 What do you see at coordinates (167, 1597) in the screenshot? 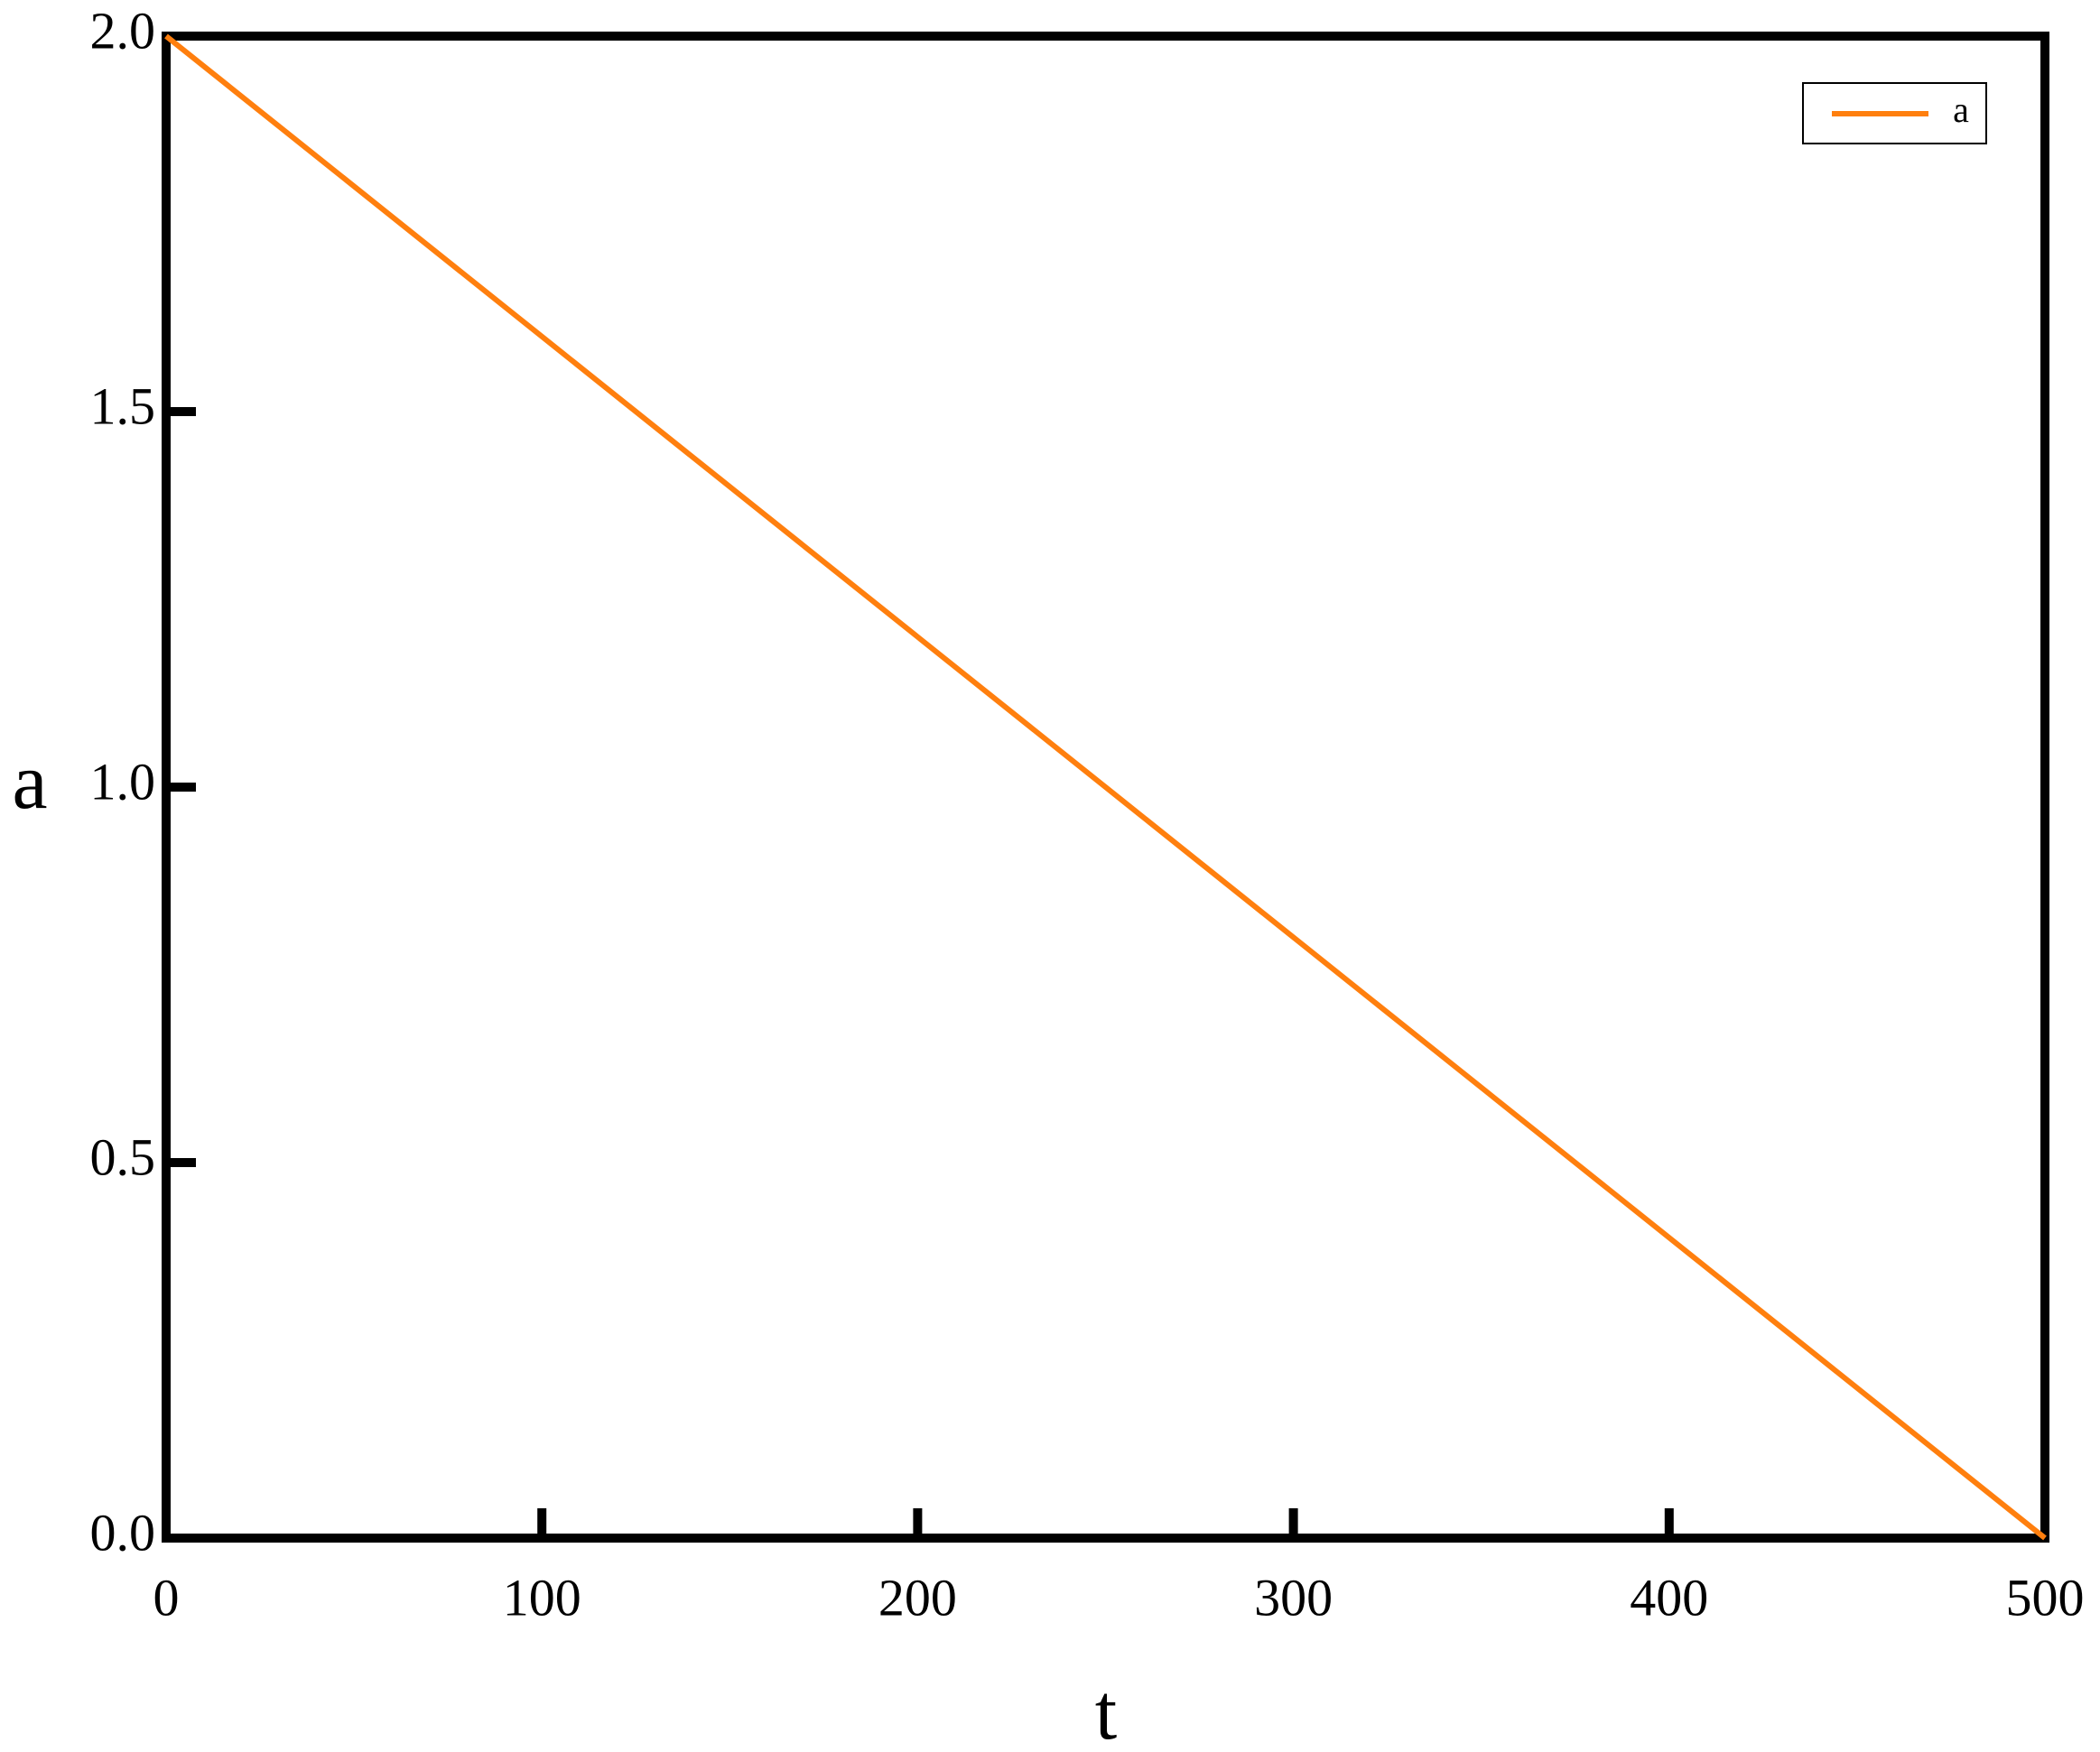
I see `x-tick-label: 0` at bounding box center [167, 1597].